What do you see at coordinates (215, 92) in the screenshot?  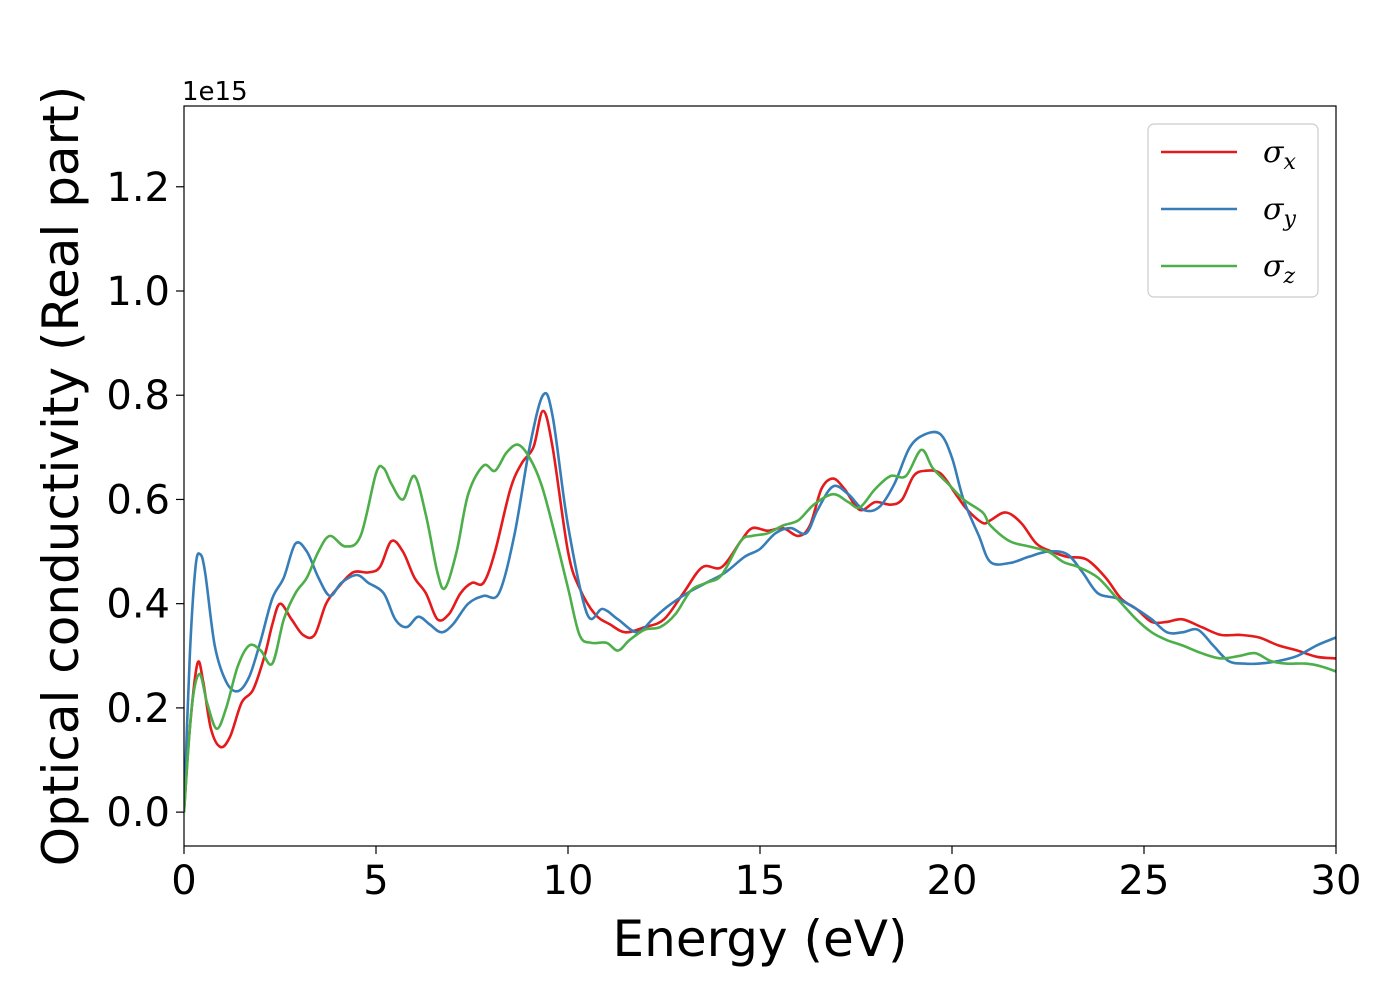 I see `y-offset-text: 1e15` at bounding box center [215, 92].